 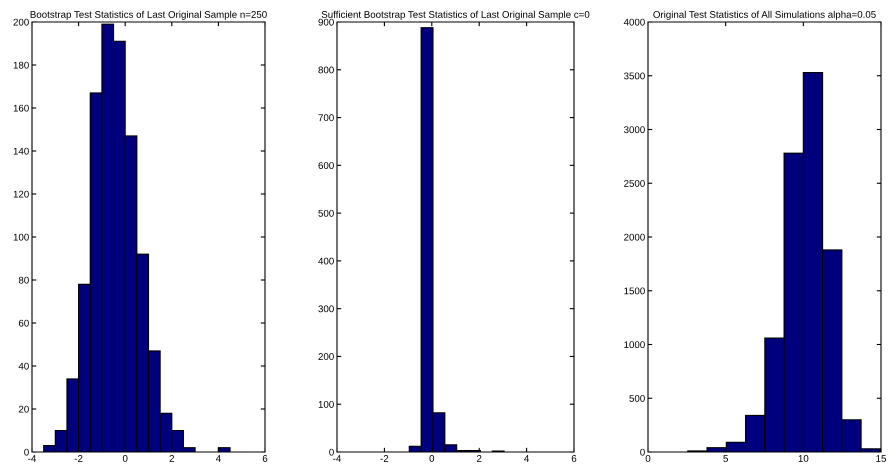 What do you see at coordinates (634, 183) in the screenshot?
I see `y-tick-label: 2500` at bounding box center [634, 183].